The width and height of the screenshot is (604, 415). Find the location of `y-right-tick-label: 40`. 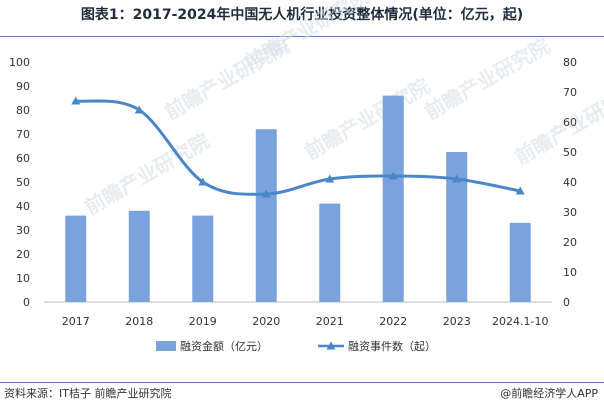

y-right-tick-label: 40 is located at coordinates (570, 182).